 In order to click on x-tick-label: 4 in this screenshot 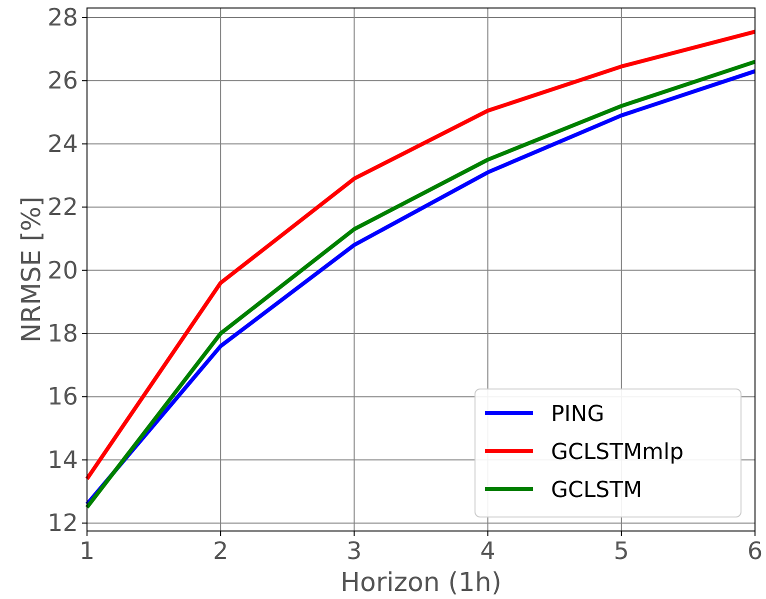, I will do `click(488, 551)`.